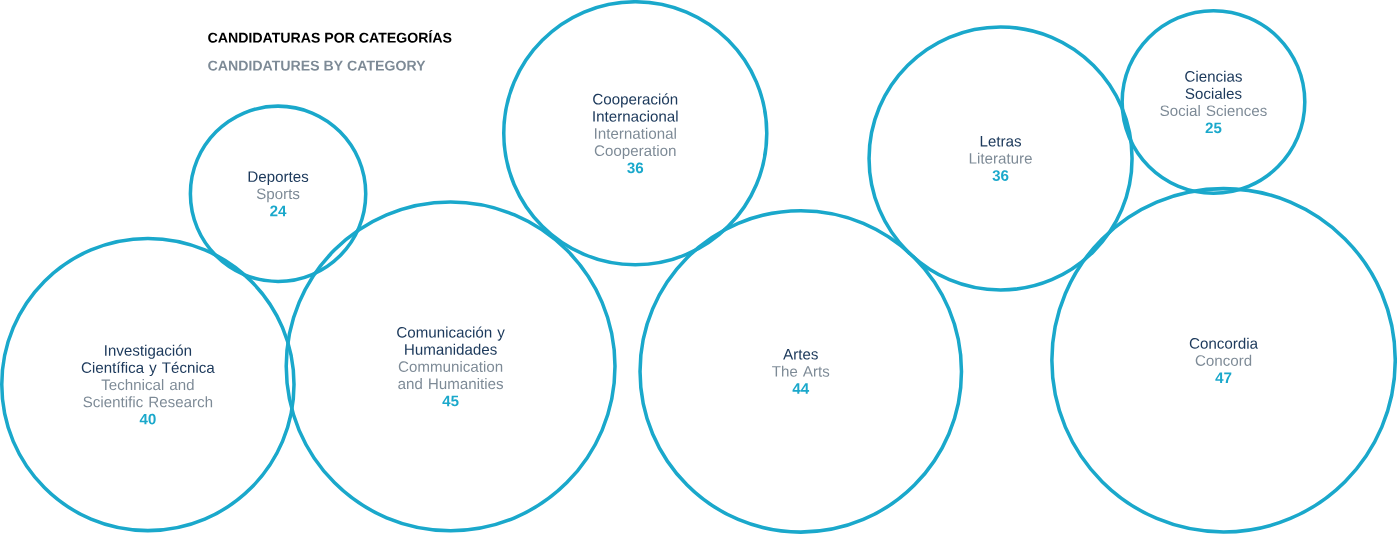 The width and height of the screenshot is (1397, 534). Describe the element at coordinates (1223, 377) in the screenshot. I see `data-label: 47` at that location.